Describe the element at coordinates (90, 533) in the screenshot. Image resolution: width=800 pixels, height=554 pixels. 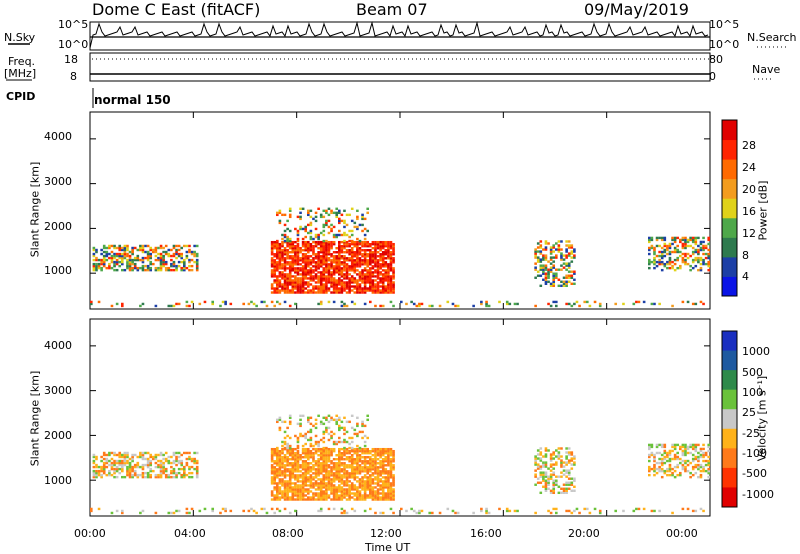
I see `xtick-0000: 00:00` at that location.